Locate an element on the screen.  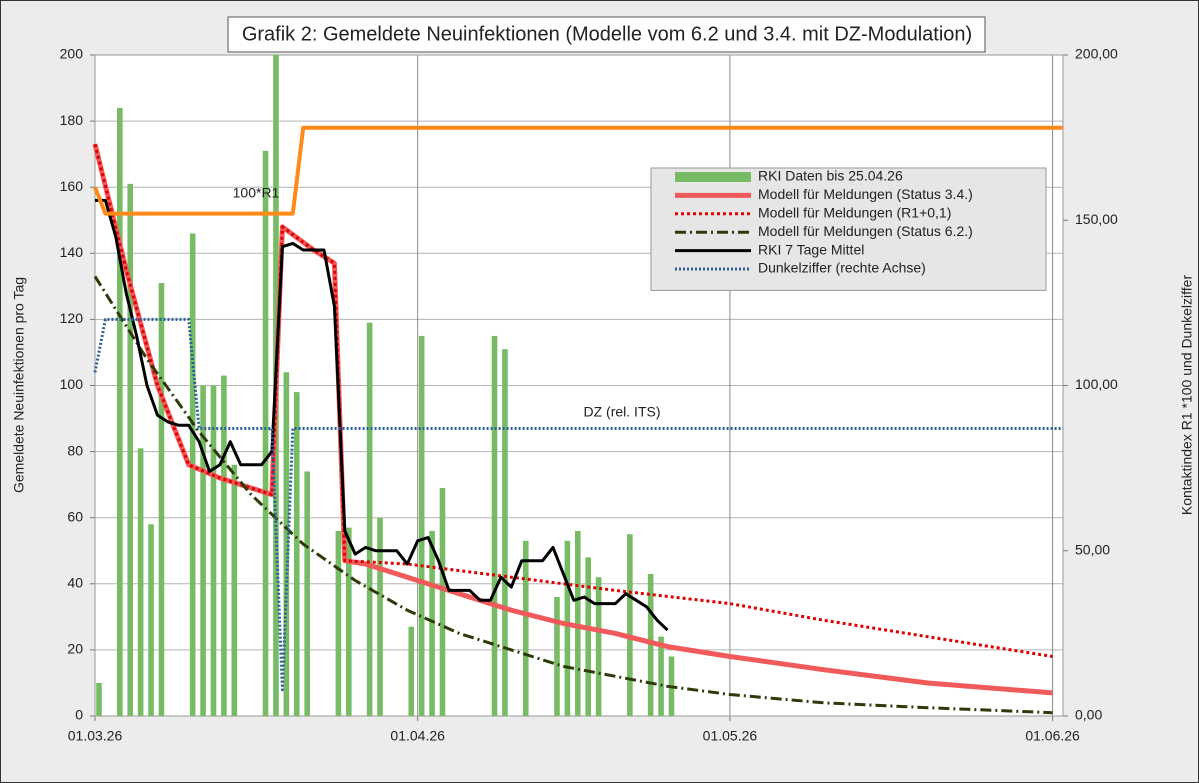
y2-tick-label: 150,00 is located at coordinates (1096, 219).